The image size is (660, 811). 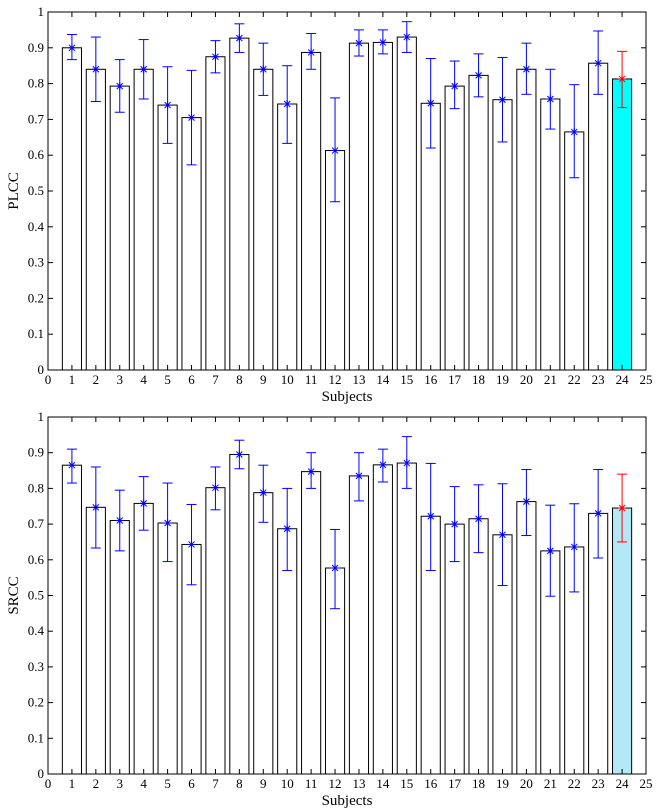 What do you see at coordinates (526, 783) in the screenshot?
I see `x-tick-label: 20` at bounding box center [526, 783].